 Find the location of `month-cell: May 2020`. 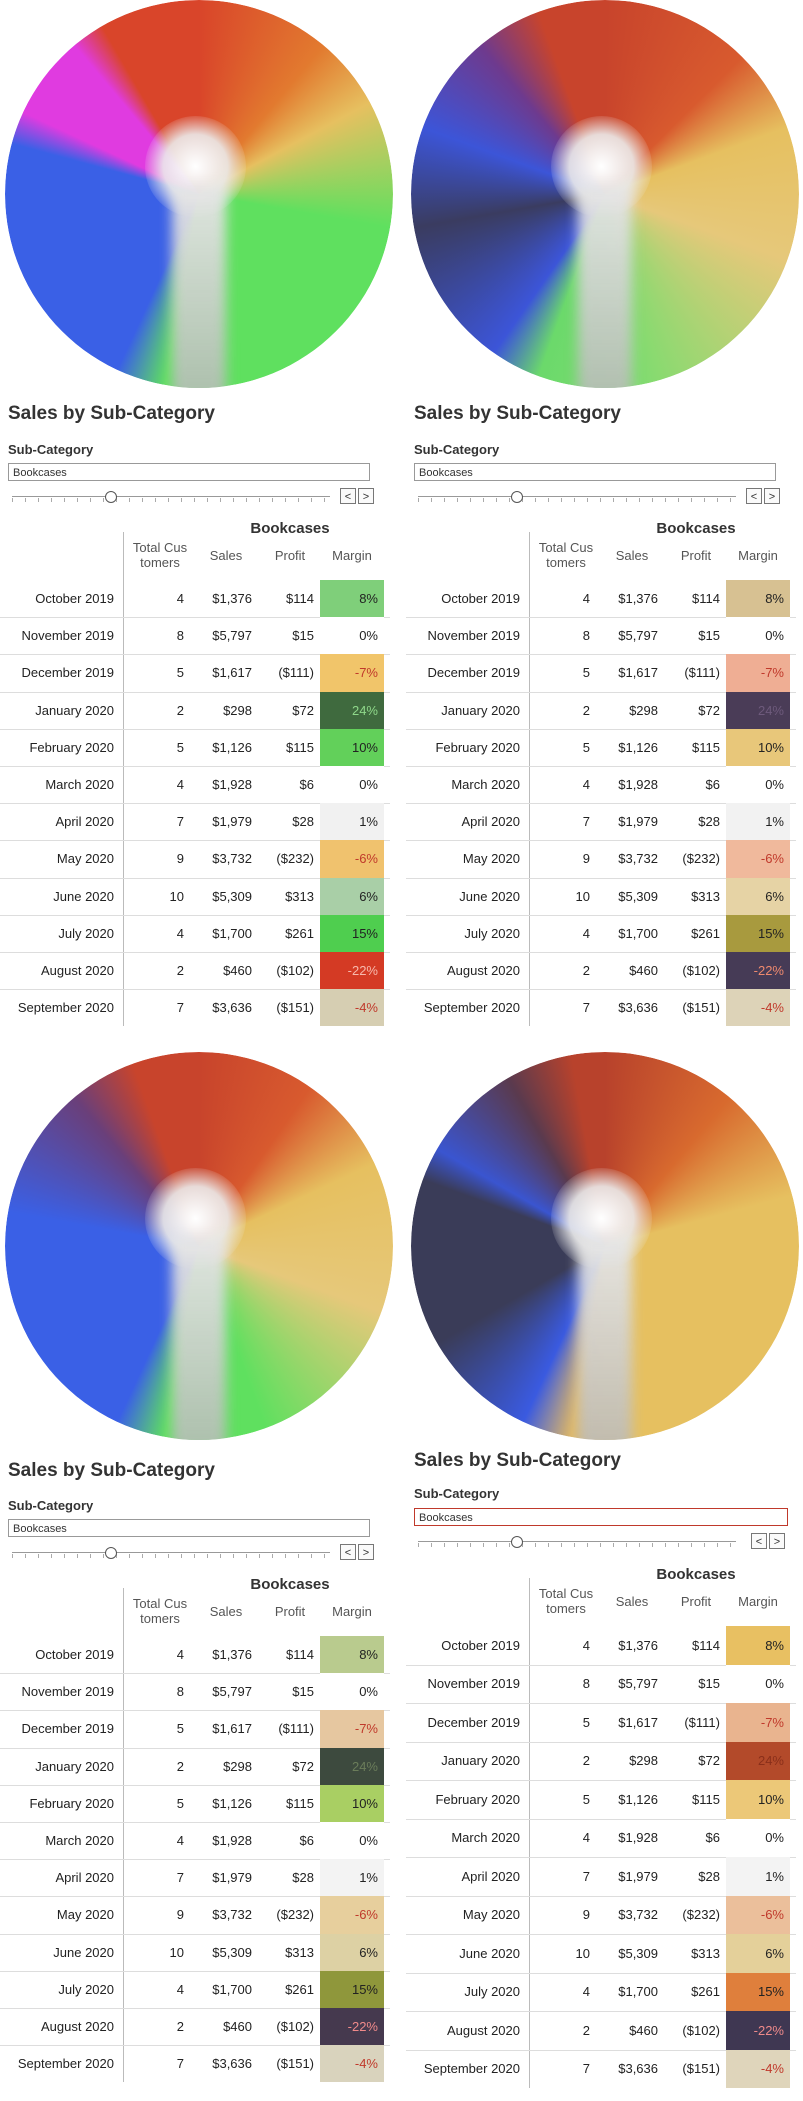

month-cell: May 2020 is located at coordinates (491, 1915).